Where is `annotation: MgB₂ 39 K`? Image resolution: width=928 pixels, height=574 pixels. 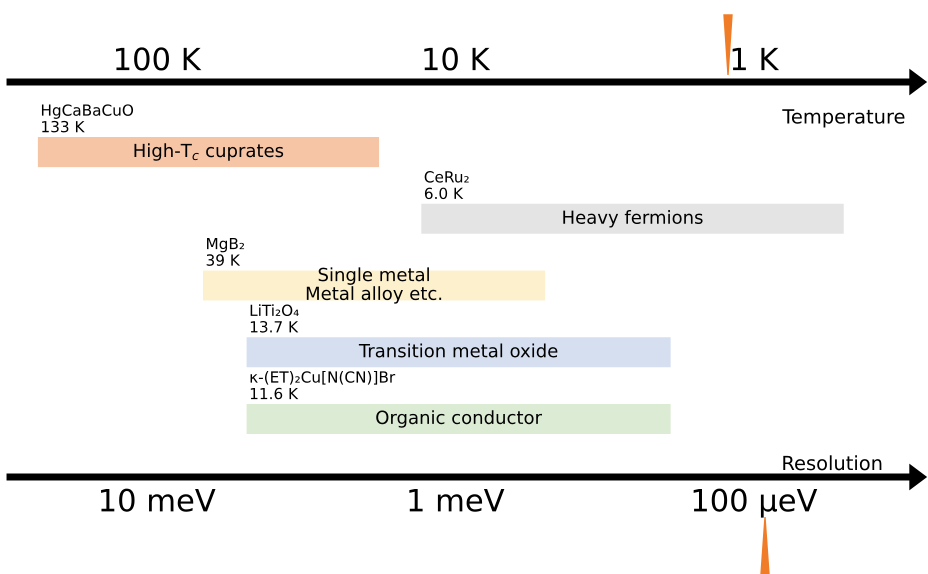
annotation: MgB₂ 39 K is located at coordinates (225, 252).